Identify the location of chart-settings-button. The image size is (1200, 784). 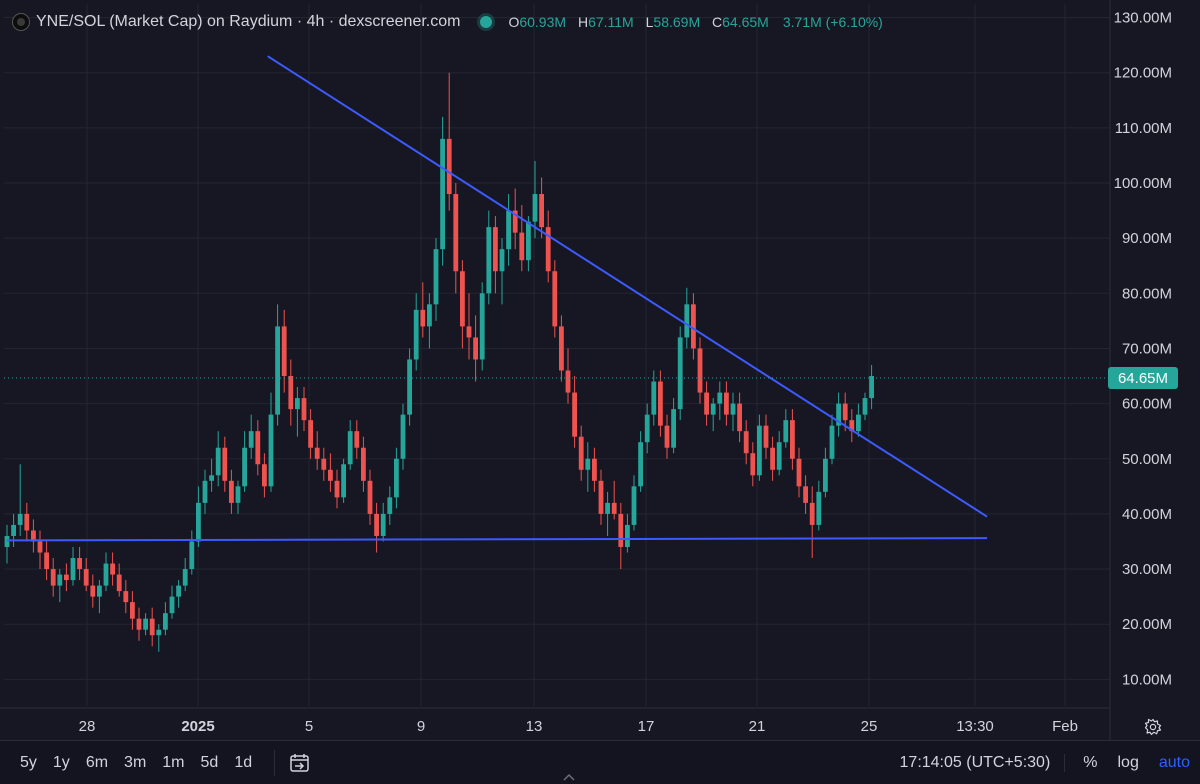
(1153, 727).